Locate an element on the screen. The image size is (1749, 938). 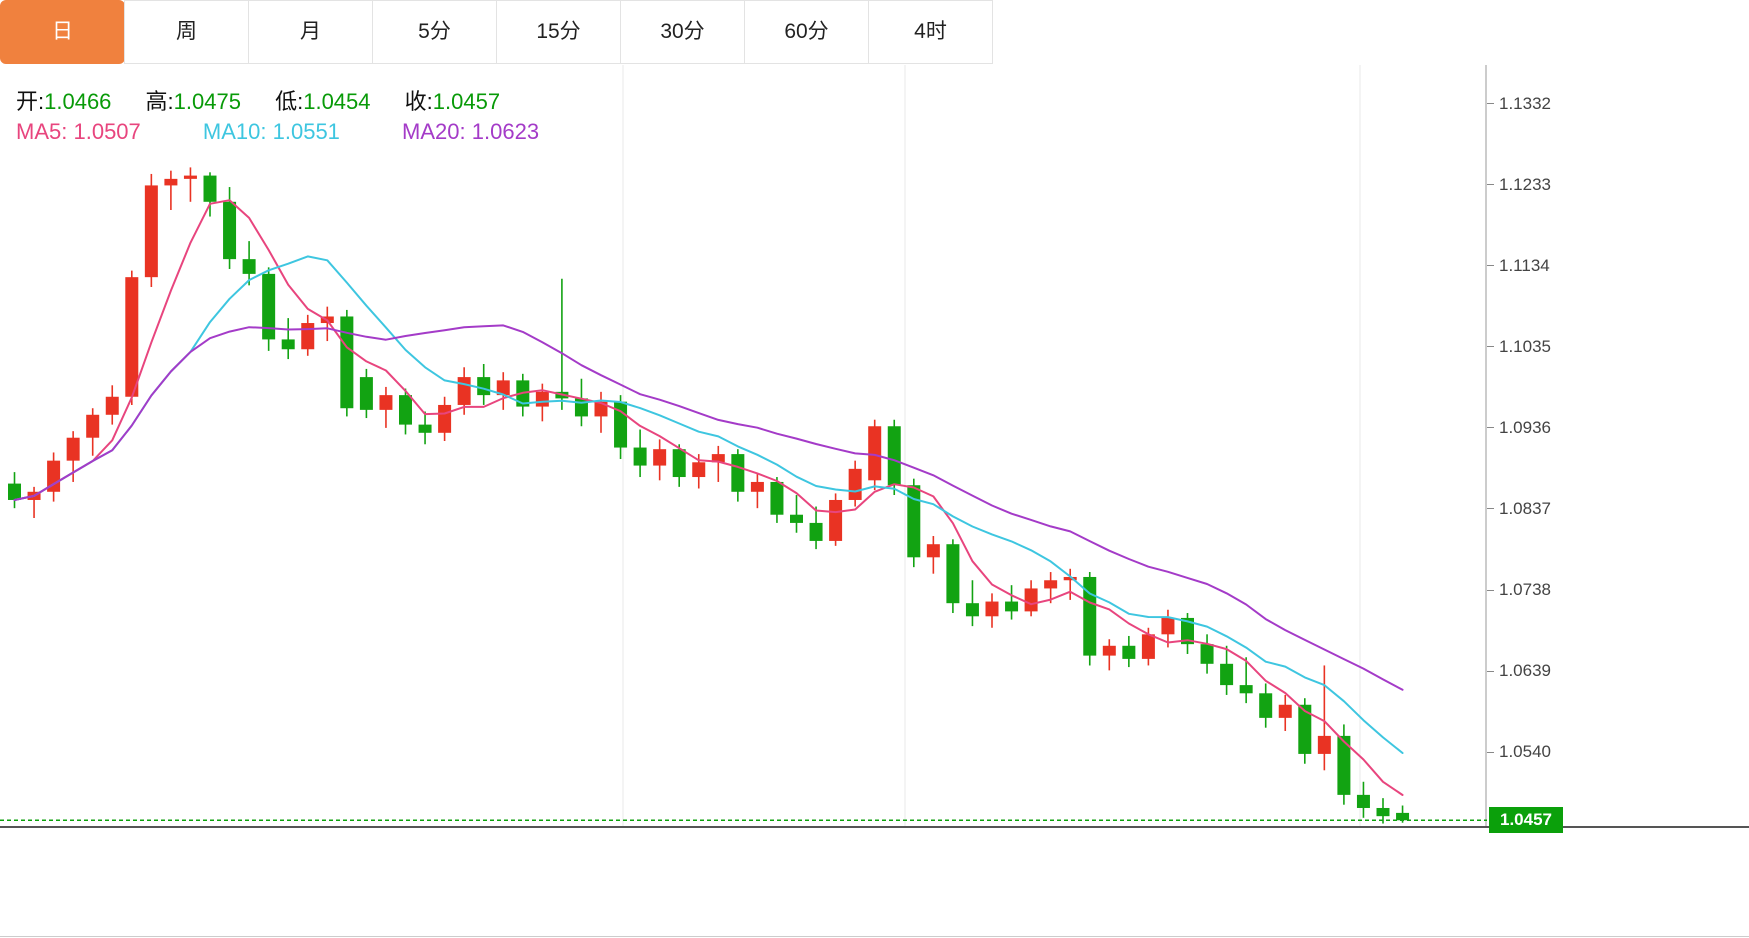
y-axis-label: 1.0936 is located at coordinates (1519, 428).